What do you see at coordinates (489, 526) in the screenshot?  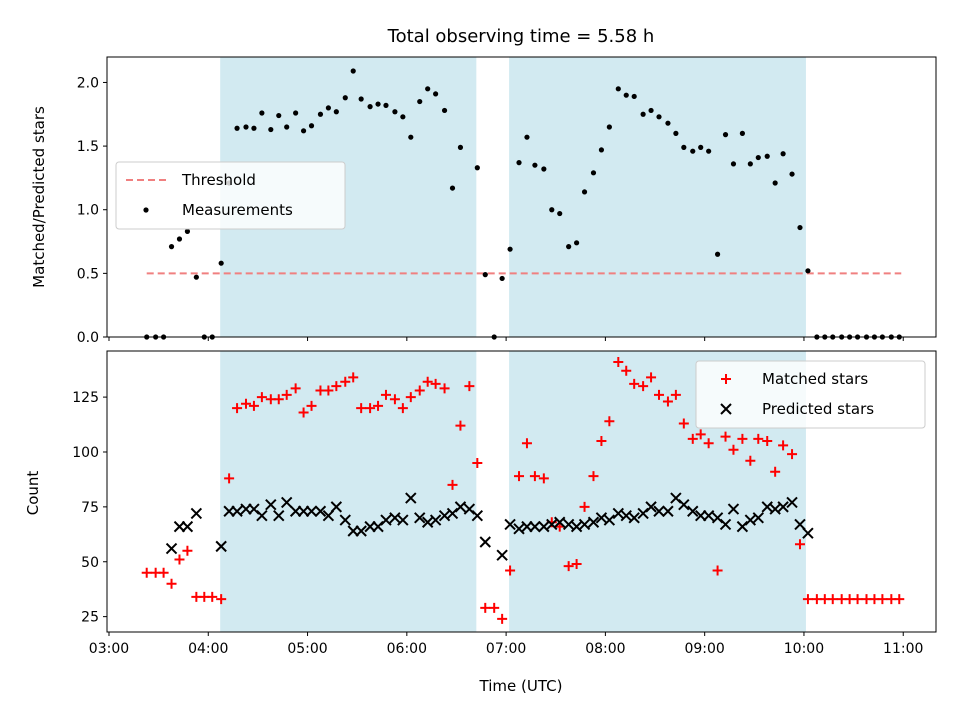 I see `series-predicted-stars` at bounding box center [489, 526].